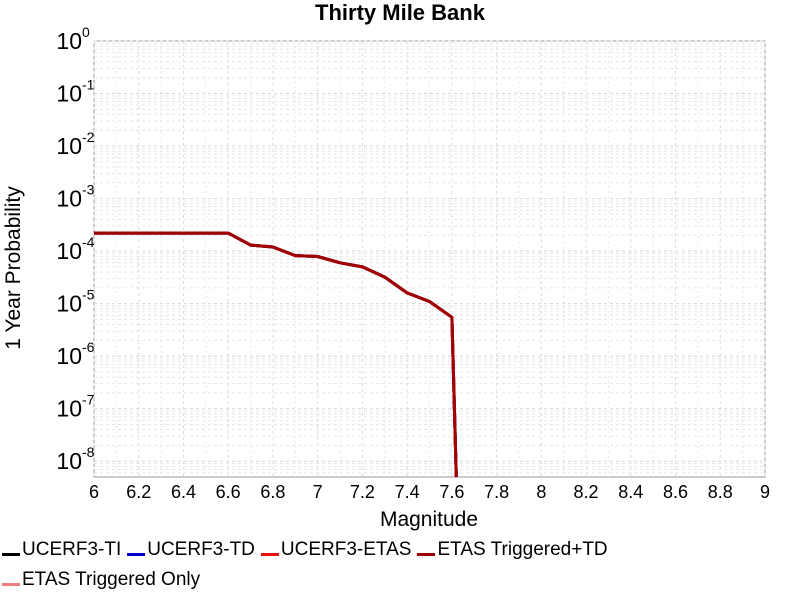  What do you see at coordinates (272, 492) in the screenshot?
I see `x-tick-label: 6.8` at bounding box center [272, 492].